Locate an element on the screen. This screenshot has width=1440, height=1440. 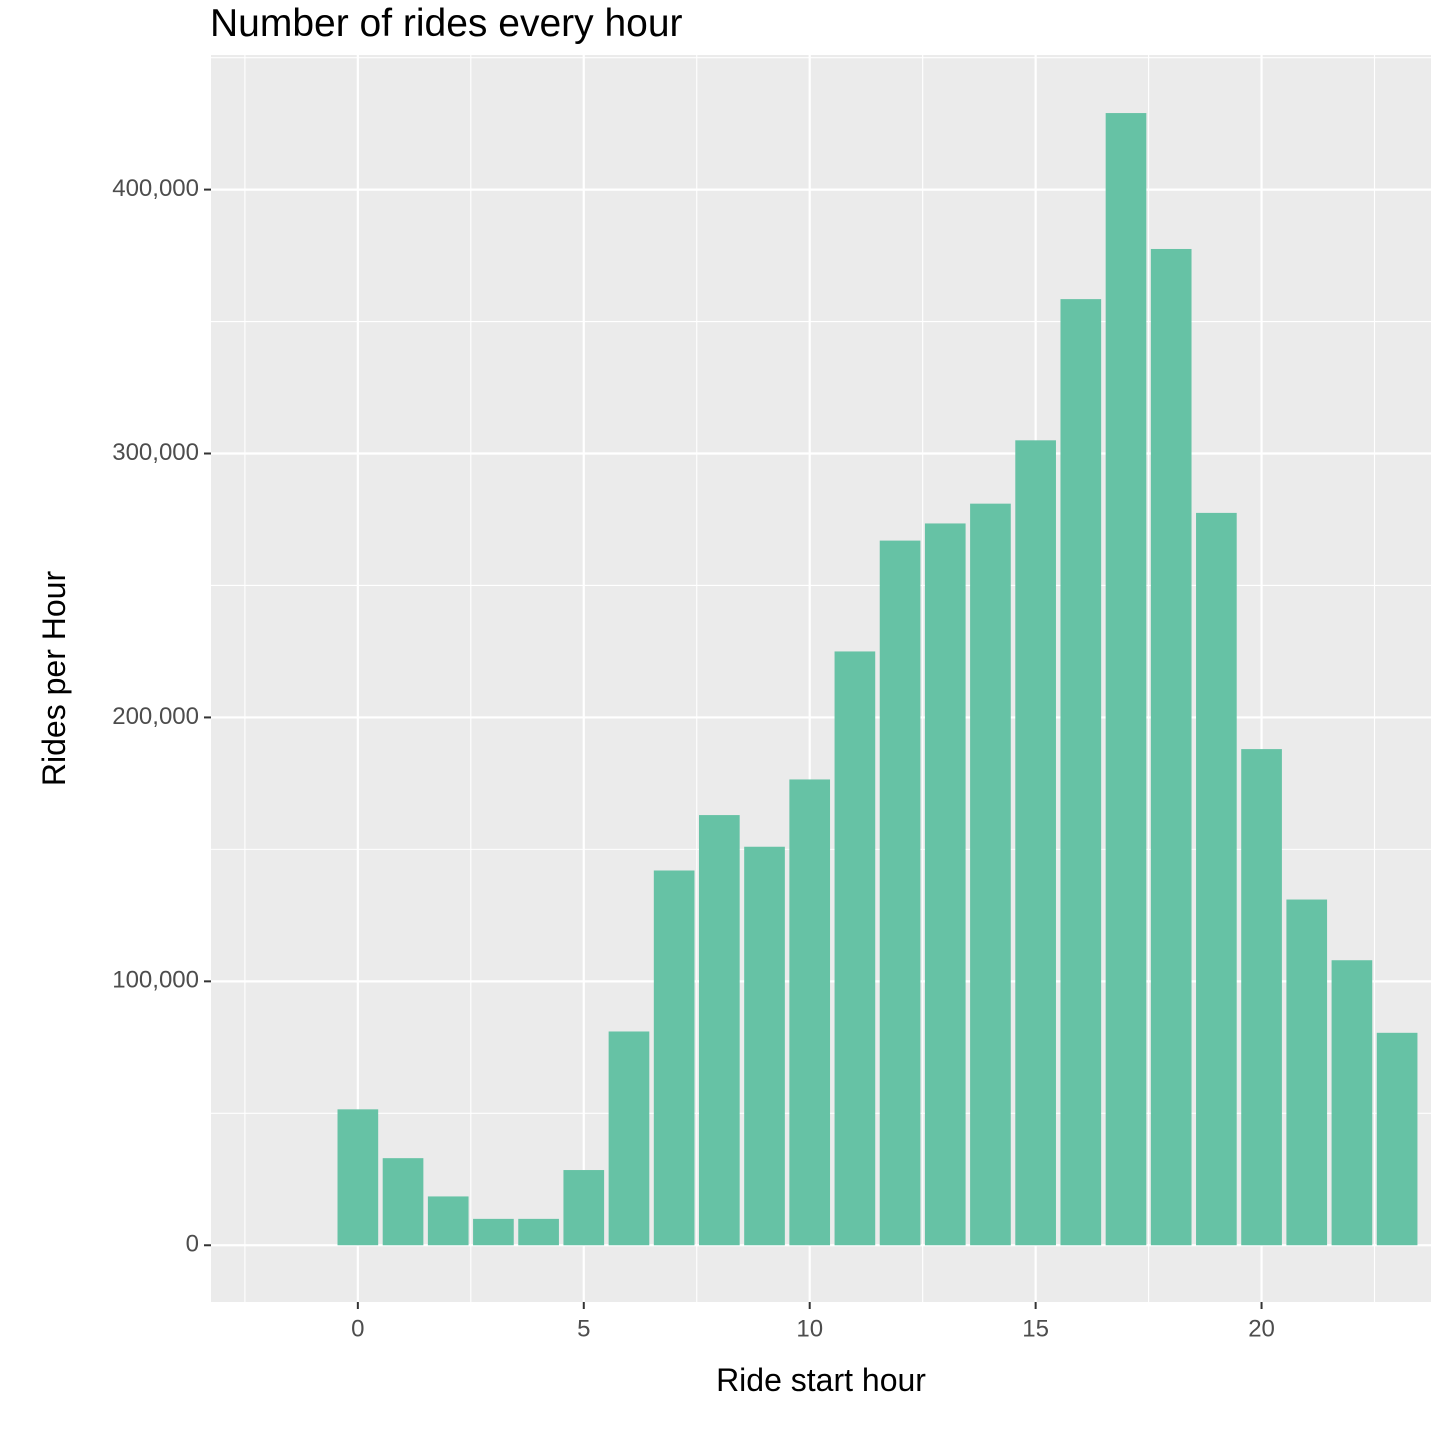
x-tick-label: 5 is located at coordinates (583, 1328).